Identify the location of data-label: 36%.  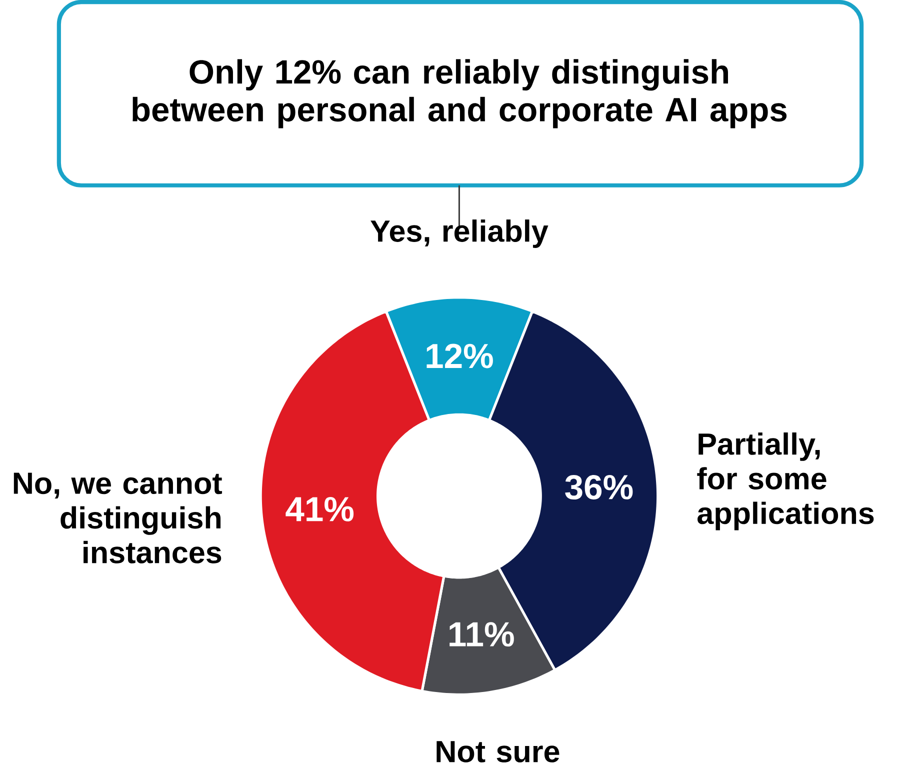
(599, 487).